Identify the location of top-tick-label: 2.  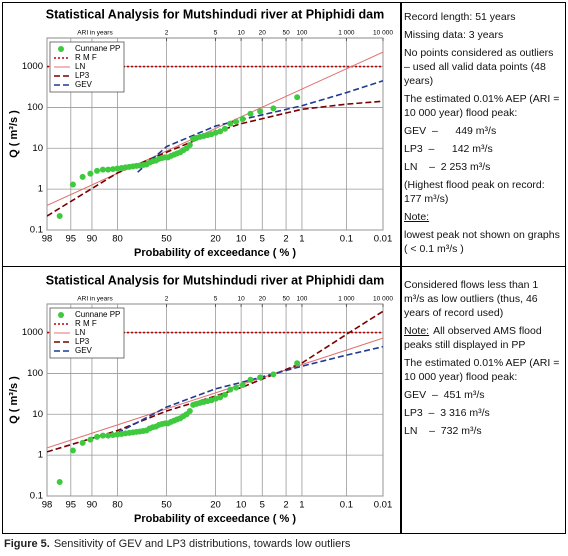
(167, 33).